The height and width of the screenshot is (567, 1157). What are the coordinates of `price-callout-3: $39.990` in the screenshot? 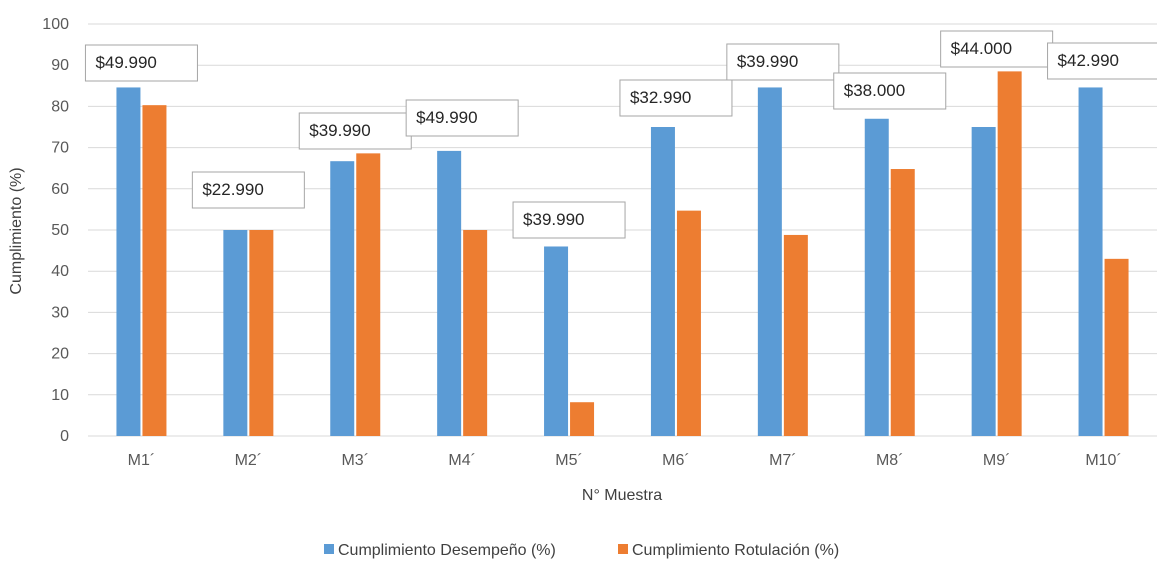 It's located at (355, 131).